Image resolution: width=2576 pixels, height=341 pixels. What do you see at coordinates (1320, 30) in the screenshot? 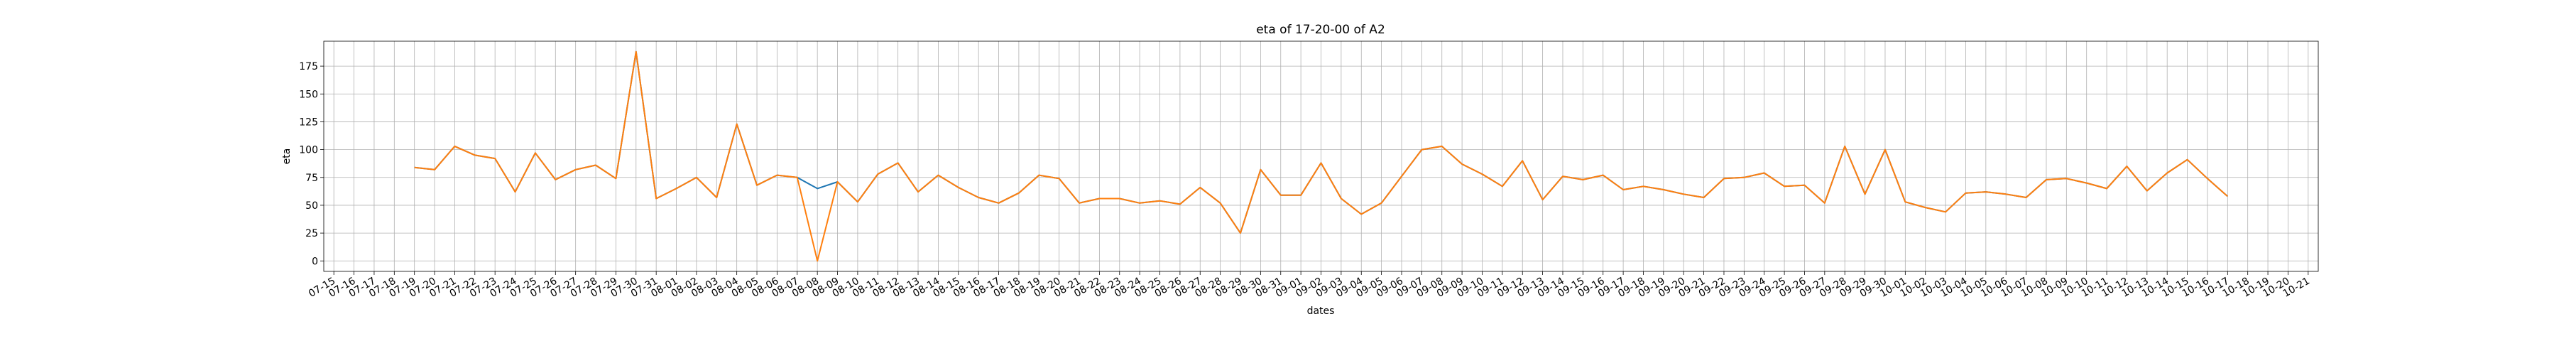
I see `chart-title: eta of 17-20-00 of A2` at bounding box center [1320, 30].